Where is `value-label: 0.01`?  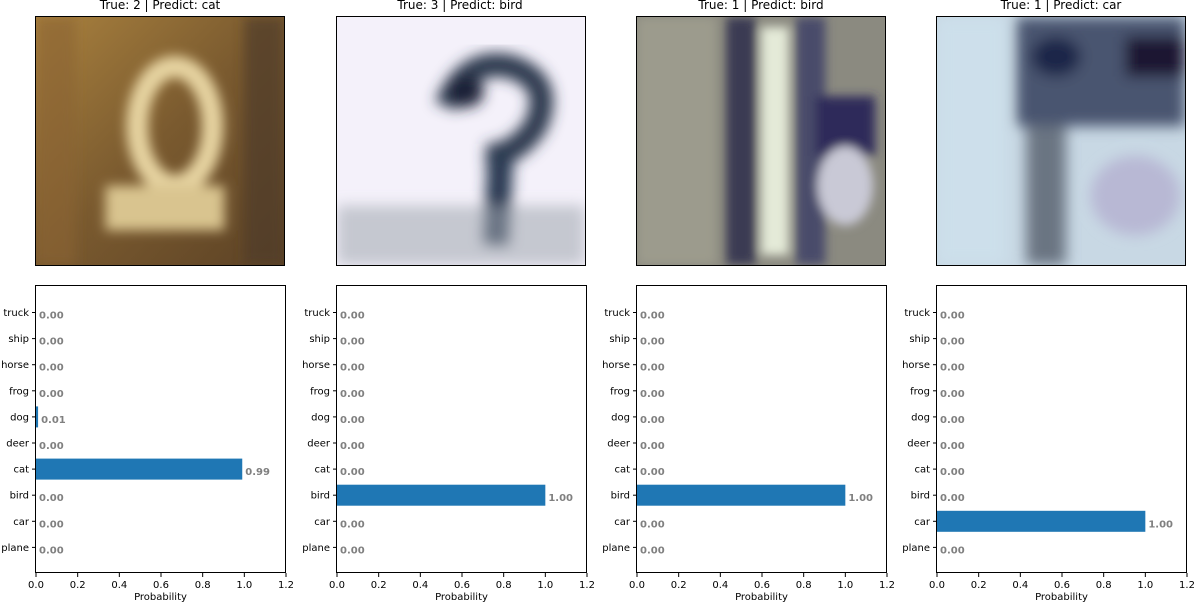 value-label: 0.01 is located at coordinates (53, 420).